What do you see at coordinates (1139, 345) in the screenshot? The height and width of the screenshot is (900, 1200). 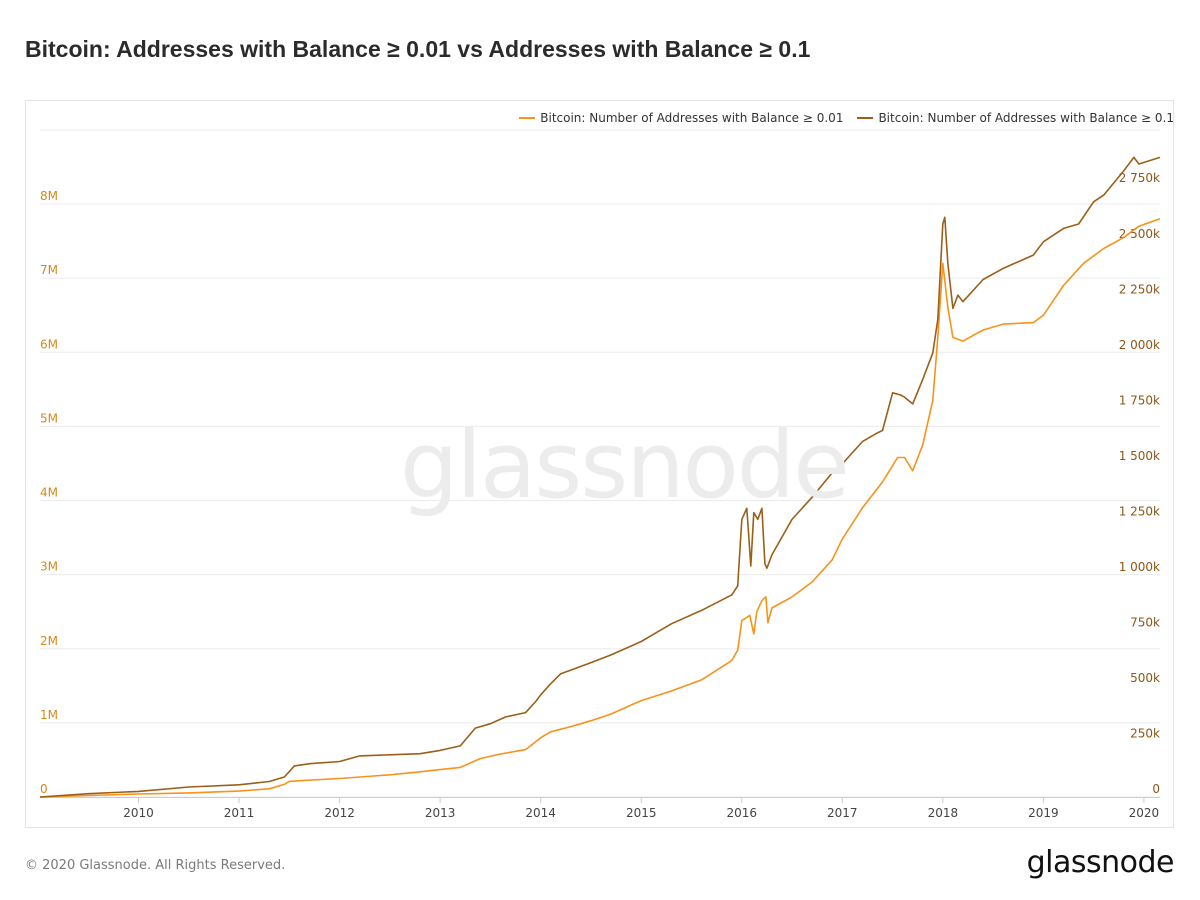 I see `y-right-tick-label: 2 000k` at bounding box center [1139, 345].